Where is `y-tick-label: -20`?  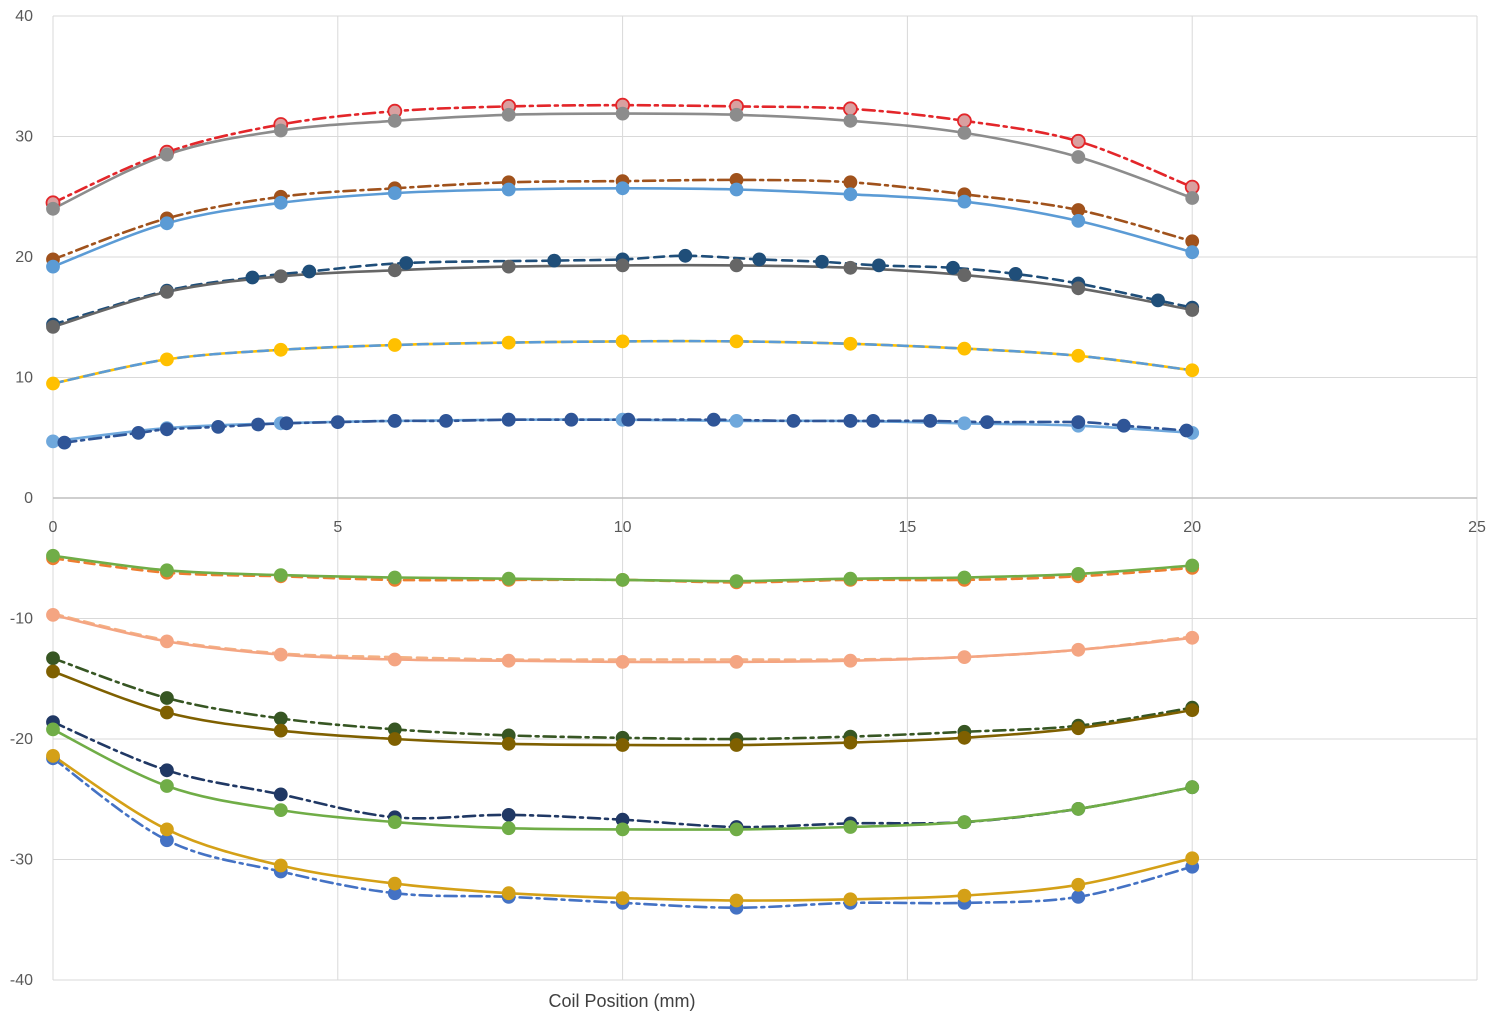
y-tick-label: -20 is located at coordinates (21, 739).